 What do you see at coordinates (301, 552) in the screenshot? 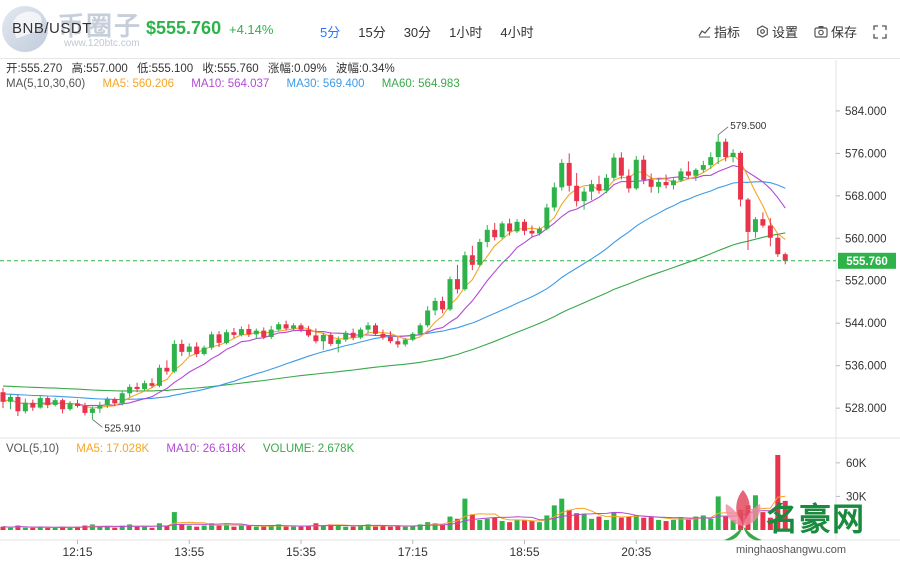
I see `x-tick-label: 15:35` at bounding box center [301, 552].